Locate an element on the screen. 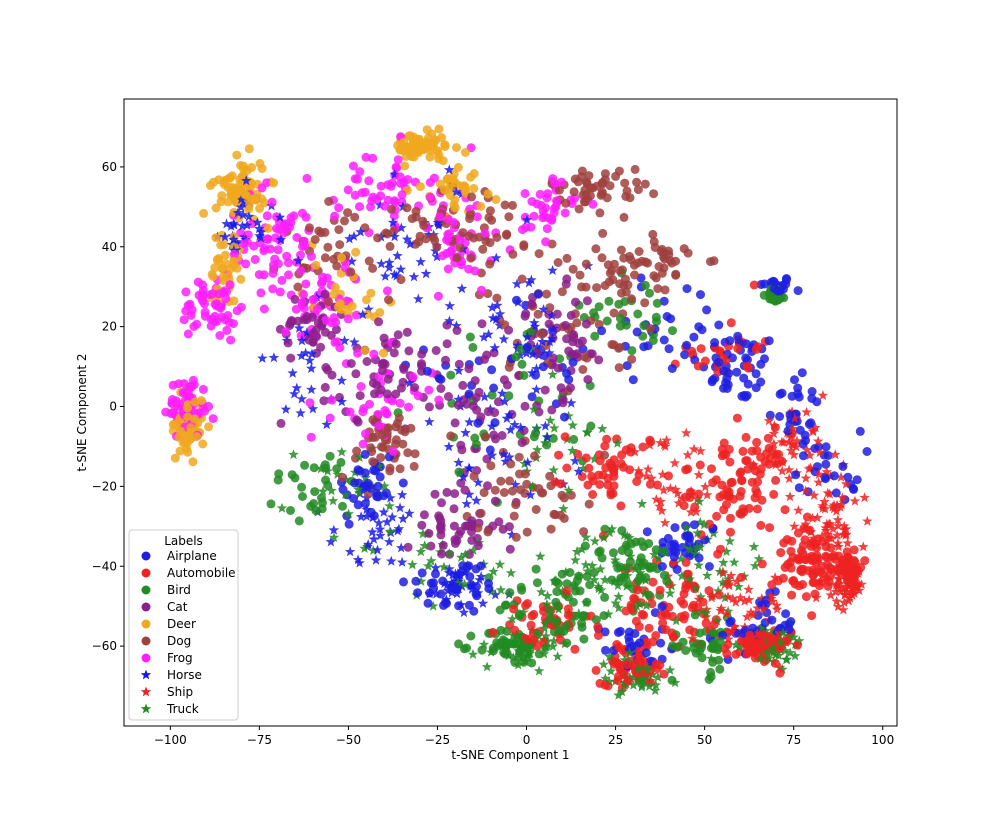 This screenshot has height=830, width=997. legend-item-ship: Ship is located at coordinates (166, 692).